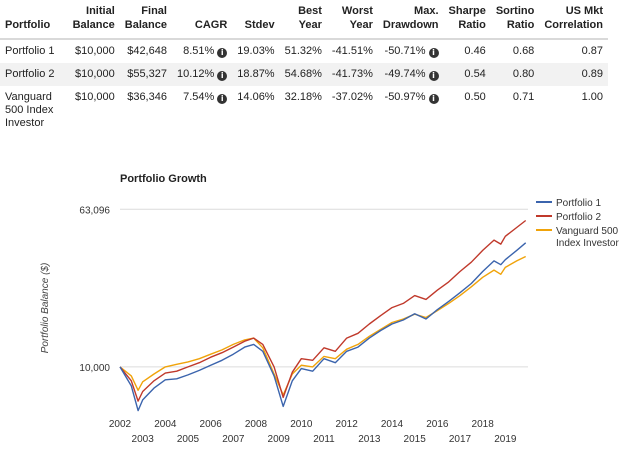 The height and width of the screenshot is (455, 620). I want to click on legend-label: Vanguard 500, so click(587, 231).